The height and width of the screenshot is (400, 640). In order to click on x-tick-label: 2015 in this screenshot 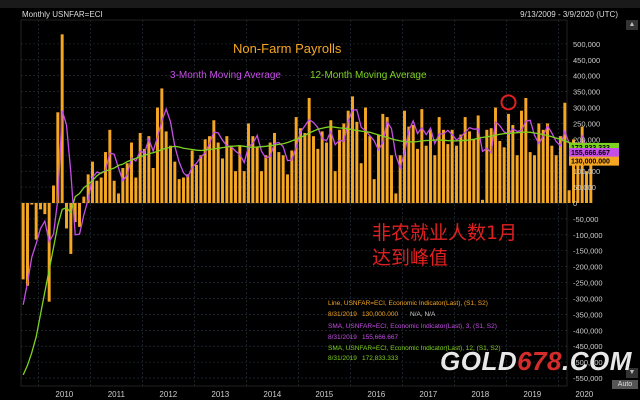, I will do `click(324, 394)`.